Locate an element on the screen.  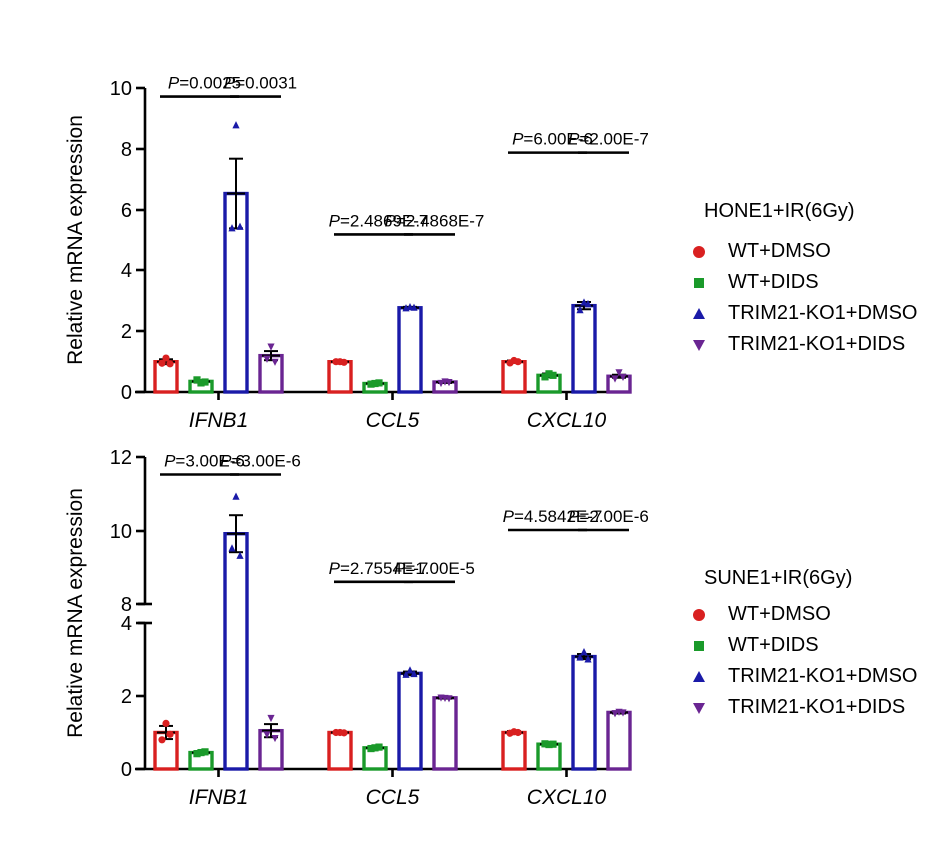
y-tick-label: 12 is located at coordinates (121, 458).